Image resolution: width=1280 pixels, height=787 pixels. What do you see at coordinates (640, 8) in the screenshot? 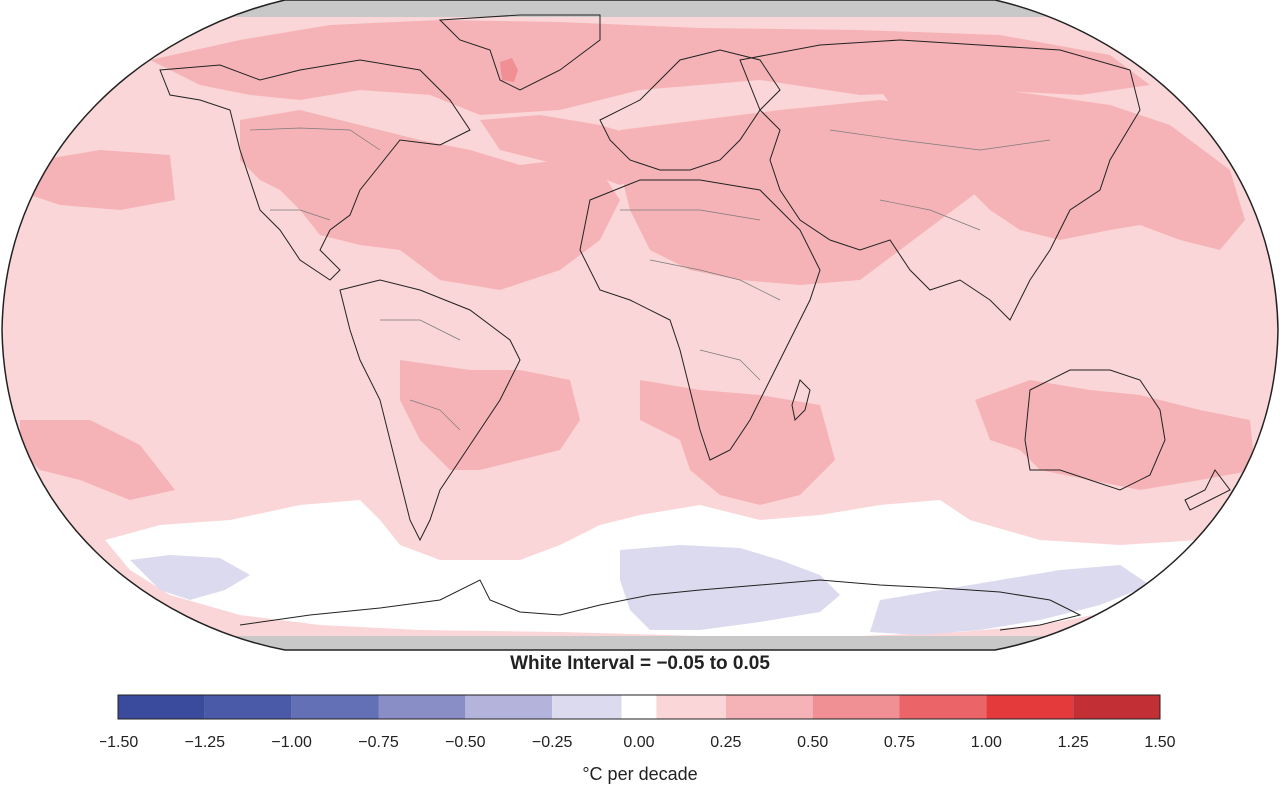
I see `arctic-no-data-band` at bounding box center [640, 8].